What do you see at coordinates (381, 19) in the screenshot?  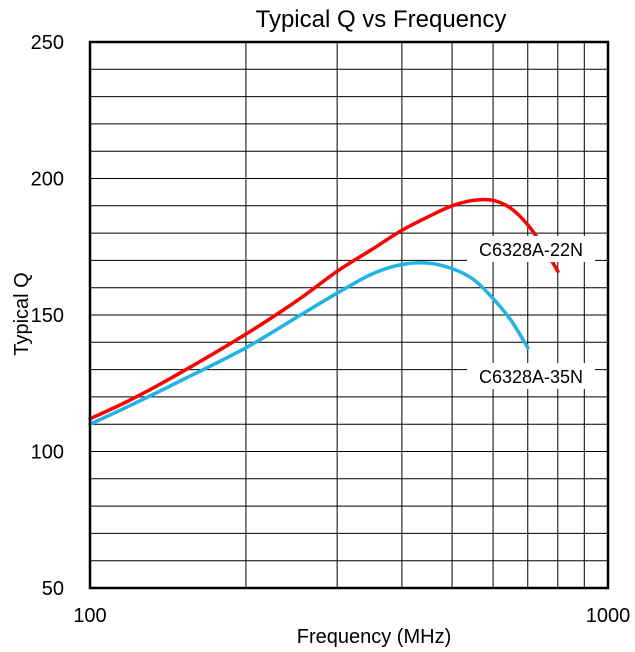 I see `chart-title: Typical Q vs Frequency` at bounding box center [381, 19].